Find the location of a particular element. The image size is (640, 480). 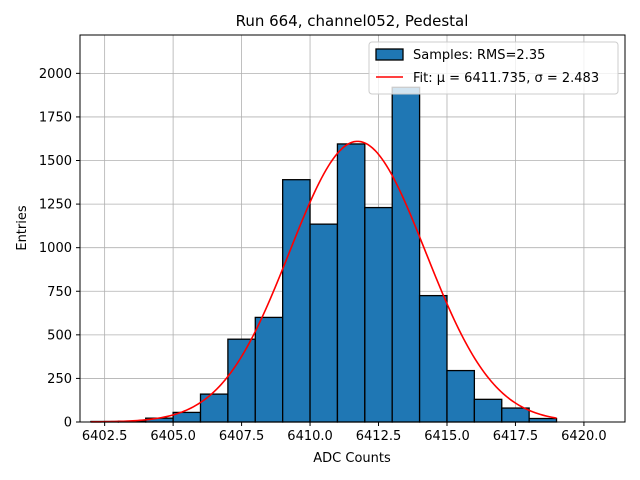

y-tick-label: 1750 is located at coordinates (55, 117).